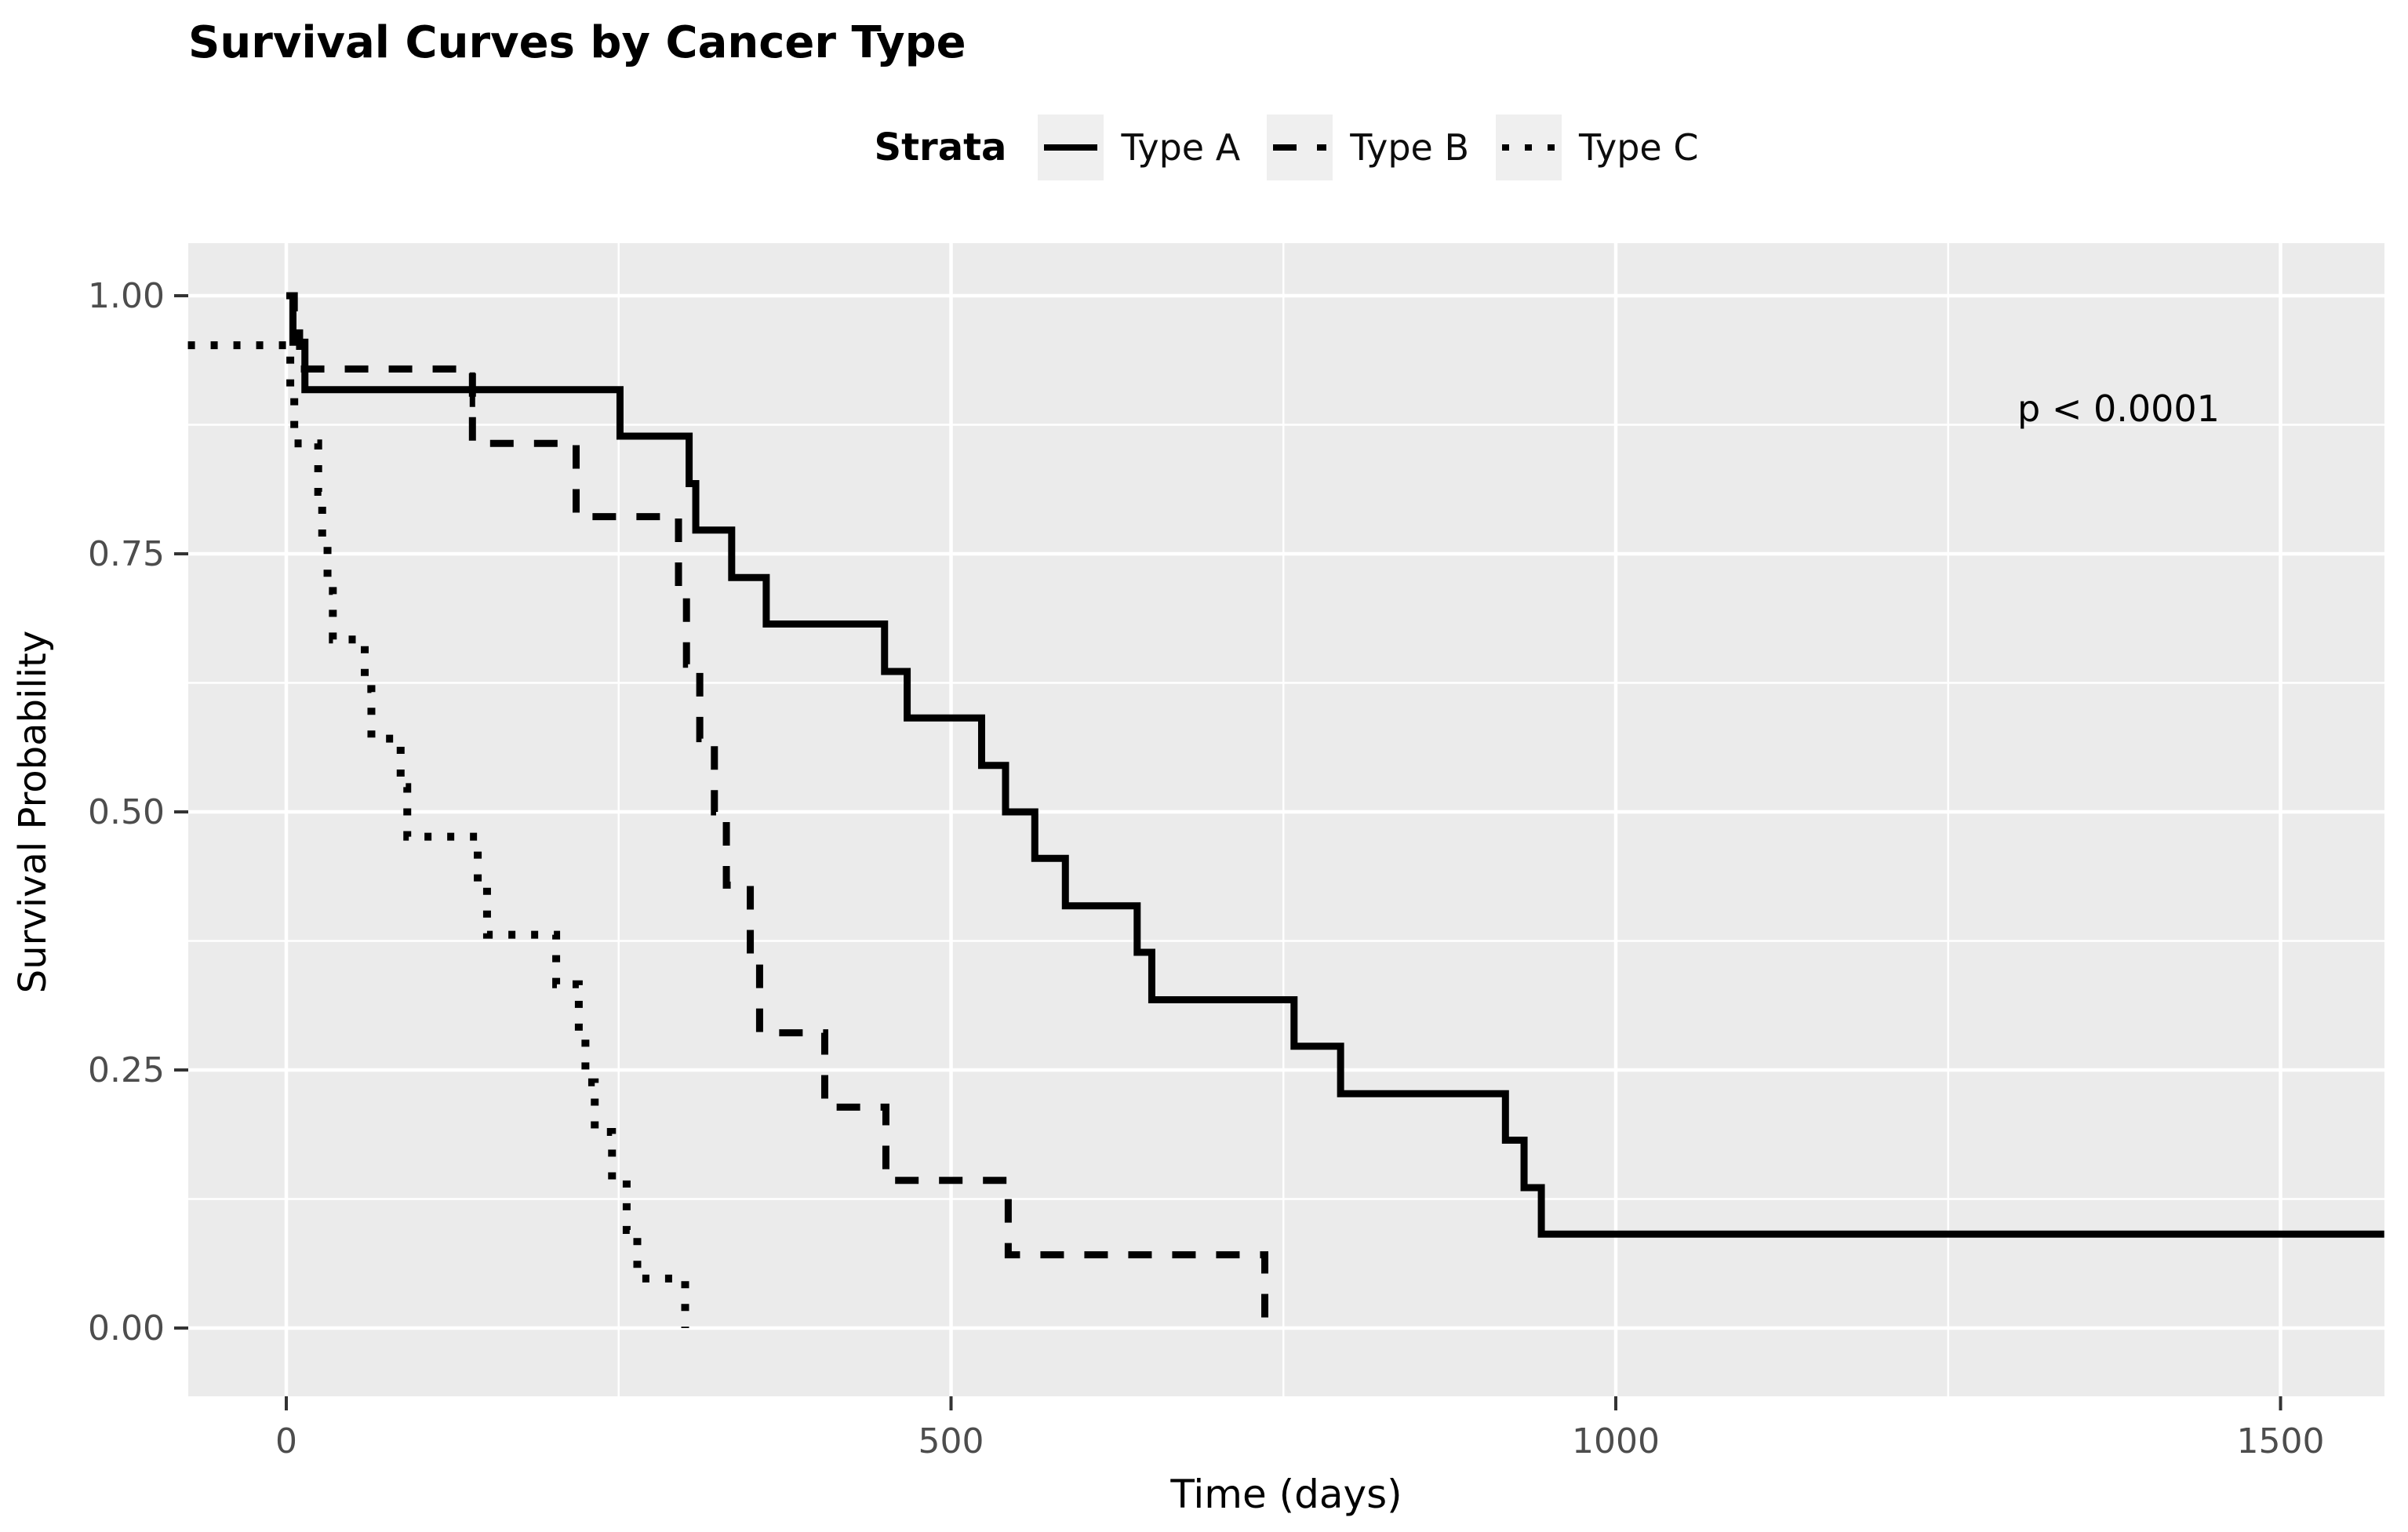 The image size is (2408, 1532). I want to click on legend-item-type-a: Type A, so click(1139, 147).